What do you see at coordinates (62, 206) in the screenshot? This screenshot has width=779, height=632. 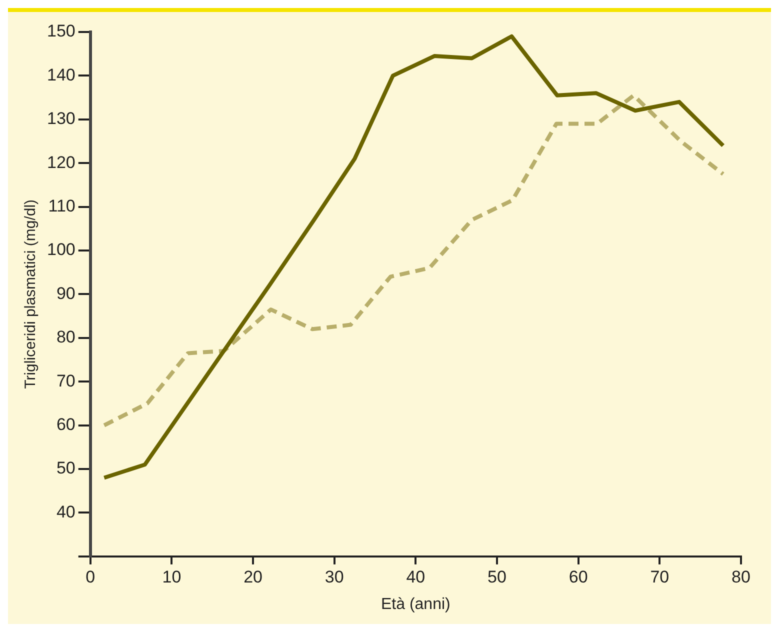 I see `y-tick-label: 110` at bounding box center [62, 206].